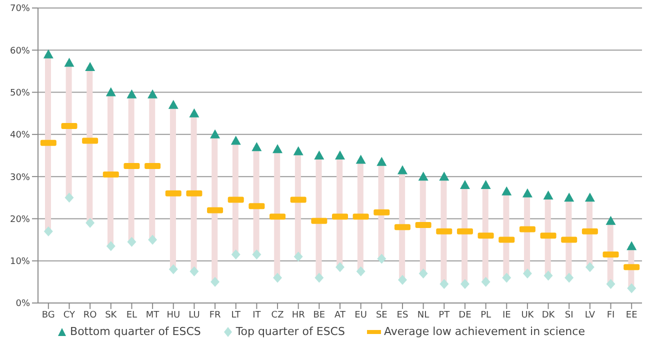 This screenshot has width=660, height=344. What do you see at coordinates (20, 9) in the screenshot?
I see `y-tick-label: 70%` at bounding box center [20, 9].